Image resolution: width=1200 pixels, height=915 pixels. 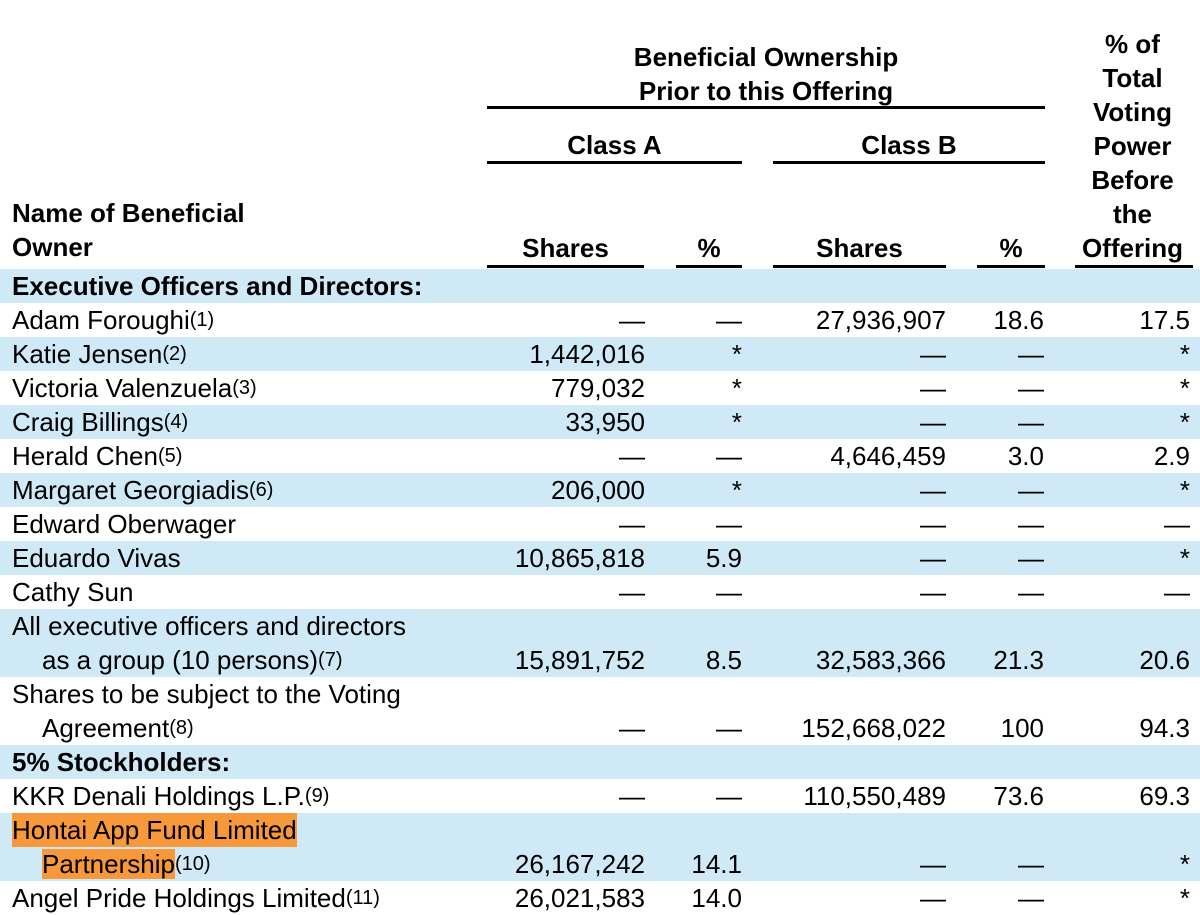 What do you see at coordinates (880, 320) in the screenshot?
I see `class-b-shares: 27,936,907` at bounding box center [880, 320].